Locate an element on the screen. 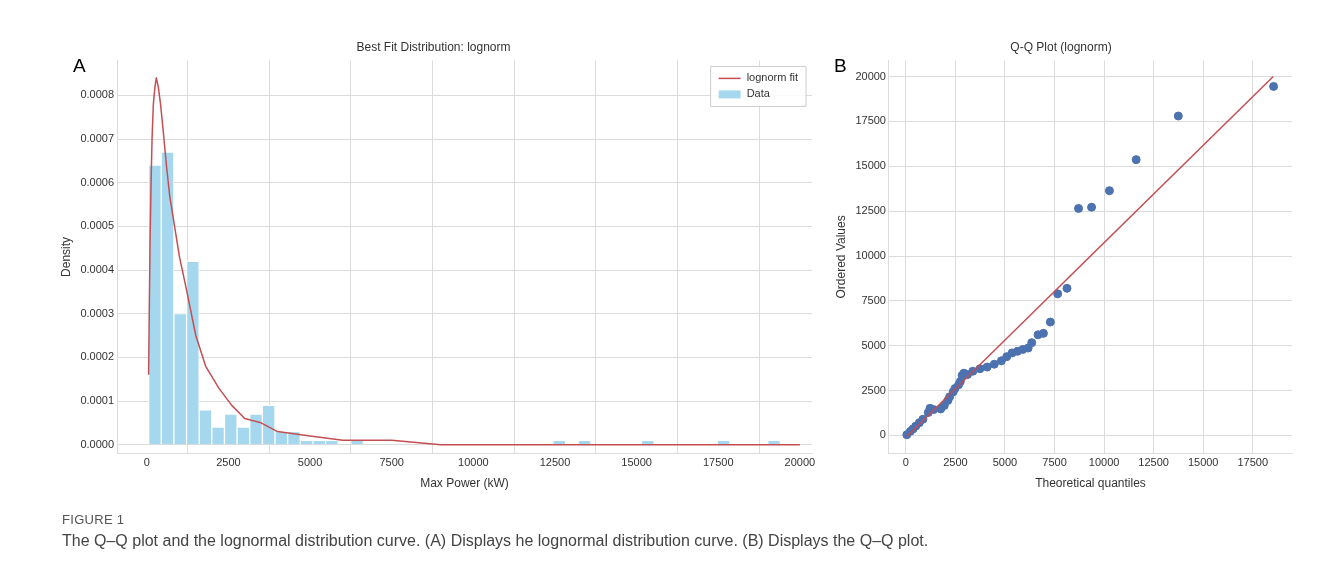  y-tick-label: 2500 is located at coordinates (873, 389).